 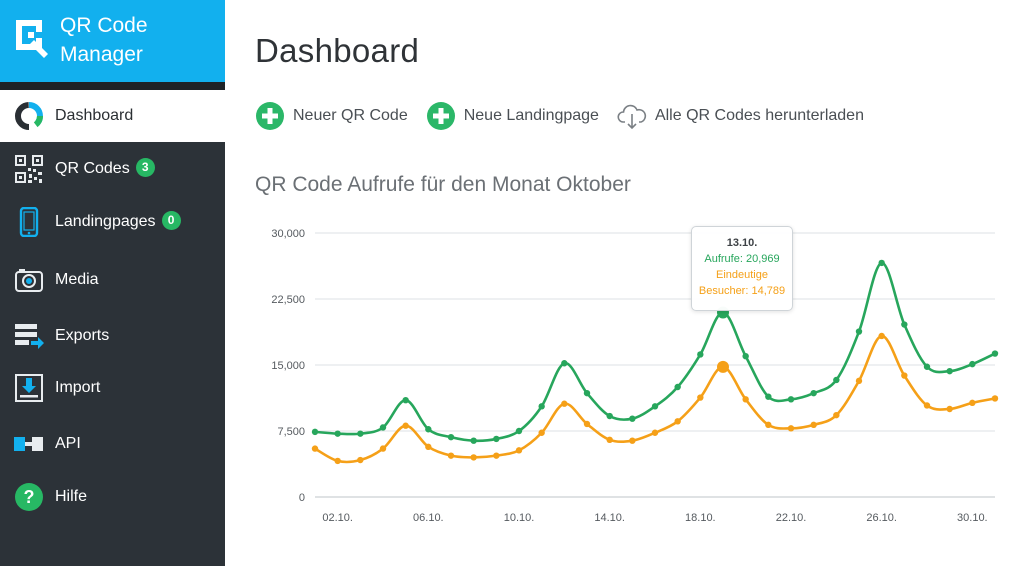 I want to click on x-tick-label: 10.10., so click(x=519, y=518).